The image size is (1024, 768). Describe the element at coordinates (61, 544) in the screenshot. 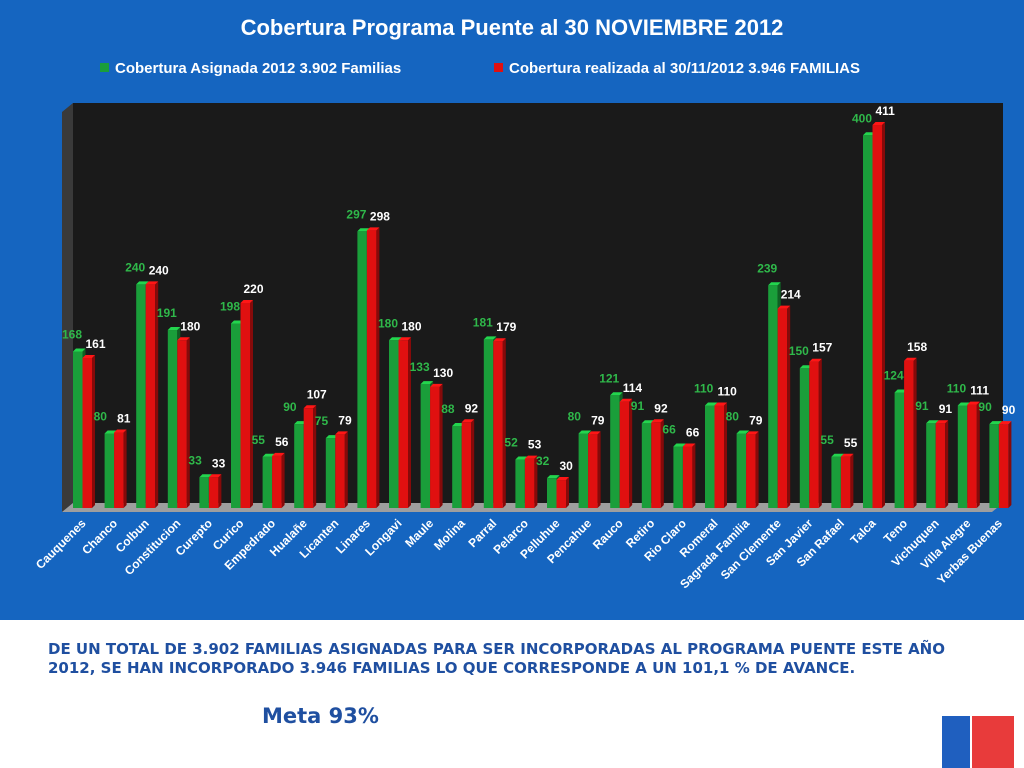

I see `category-label-0: Cauquenes` at that location.